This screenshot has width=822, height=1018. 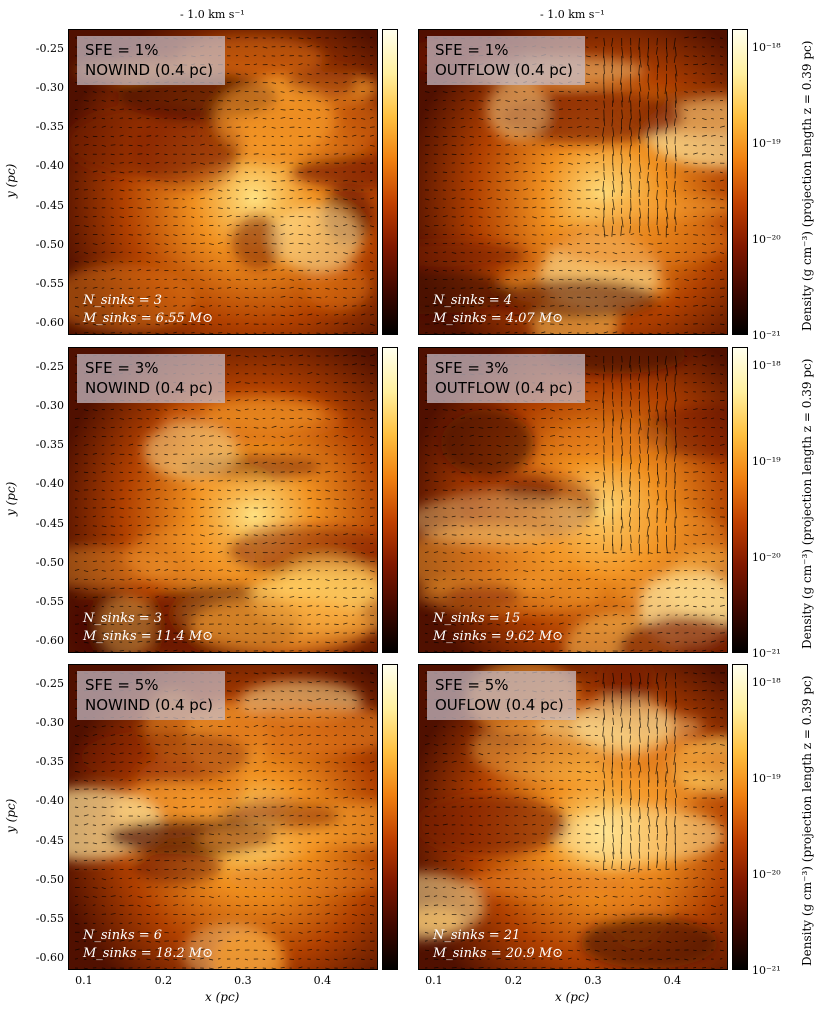 I want to click on sink-stats: N_sinks = 4 M_sinks = 4.07 M⊙, so click(x=498, y=310).